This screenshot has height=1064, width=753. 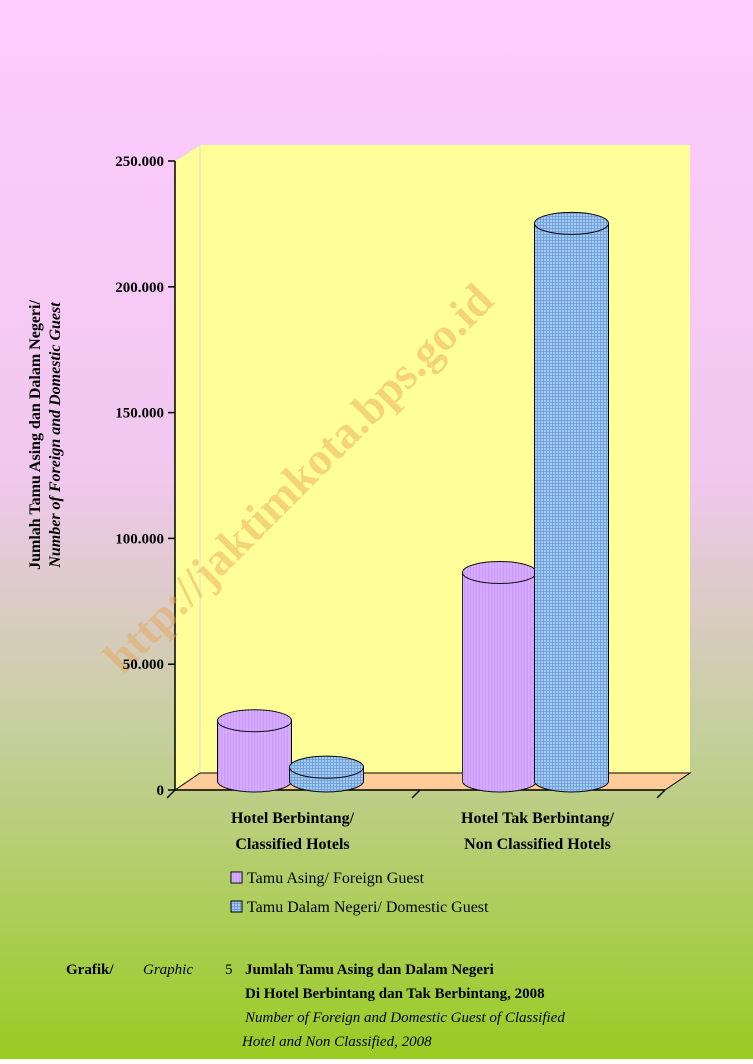 I want to click on caption-number: 5, so click(x=229, y=970).